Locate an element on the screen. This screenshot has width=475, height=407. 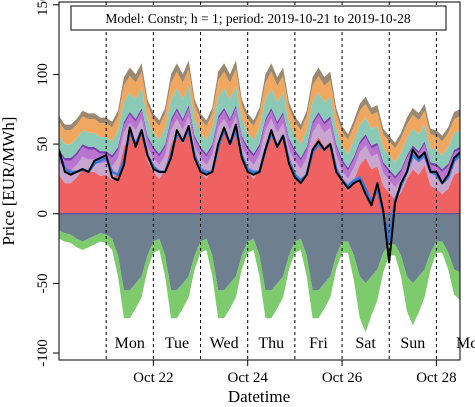
day-label-fri: Fri is located at coordinates (318, 343).